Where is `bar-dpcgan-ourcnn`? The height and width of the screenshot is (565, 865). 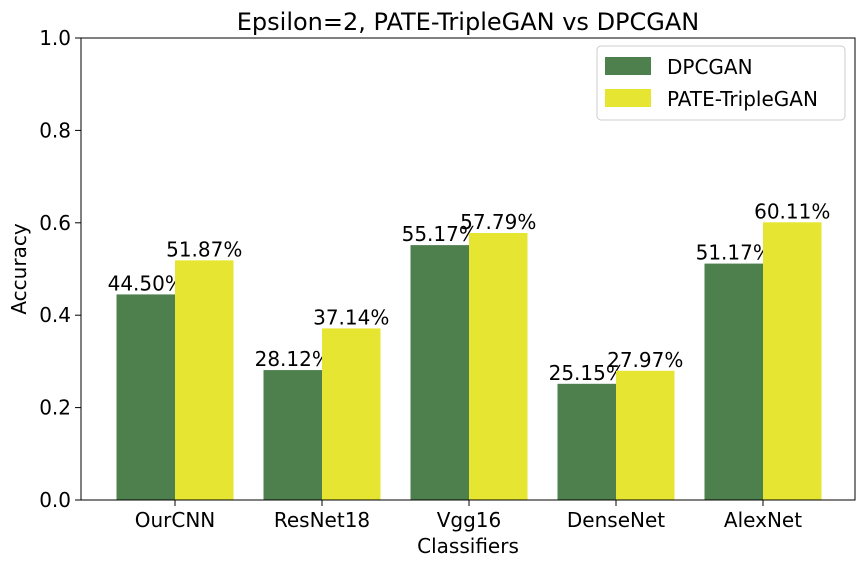
bar-dpcgan-ourcnn is located at coordinates (145, 397).